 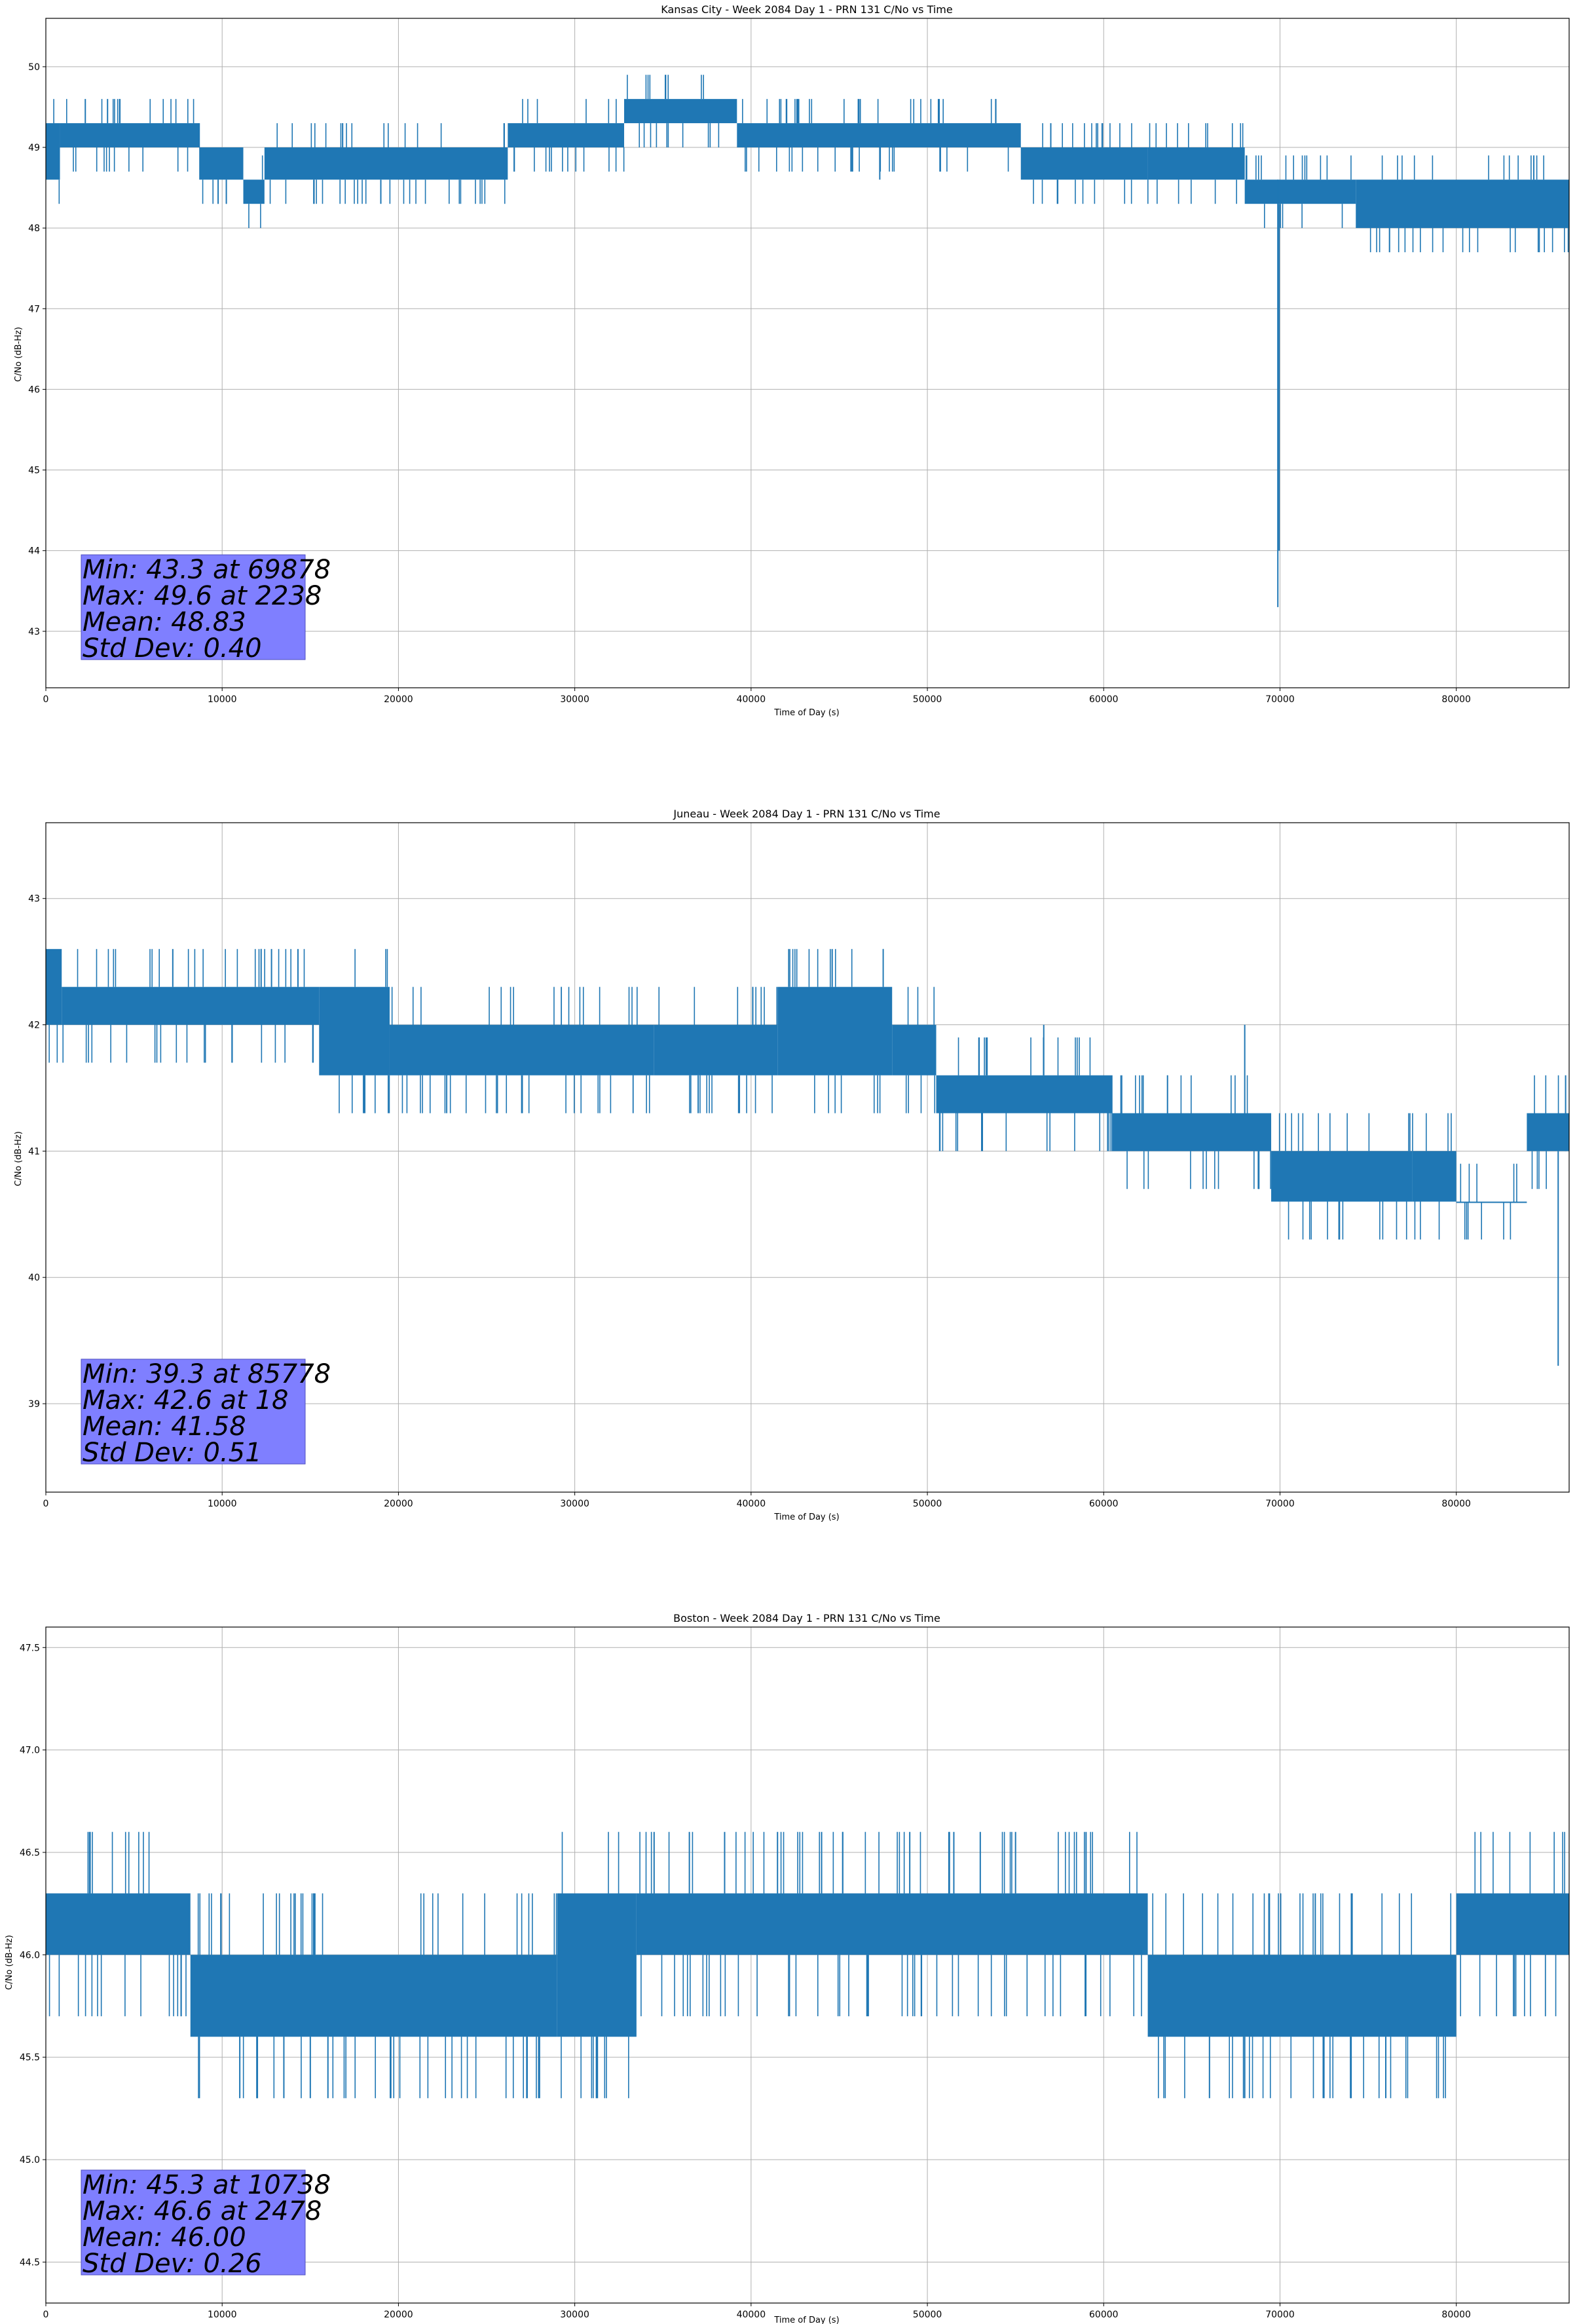 I want to click on y-tick-label: 46.5, so click(x=30, y=1853).